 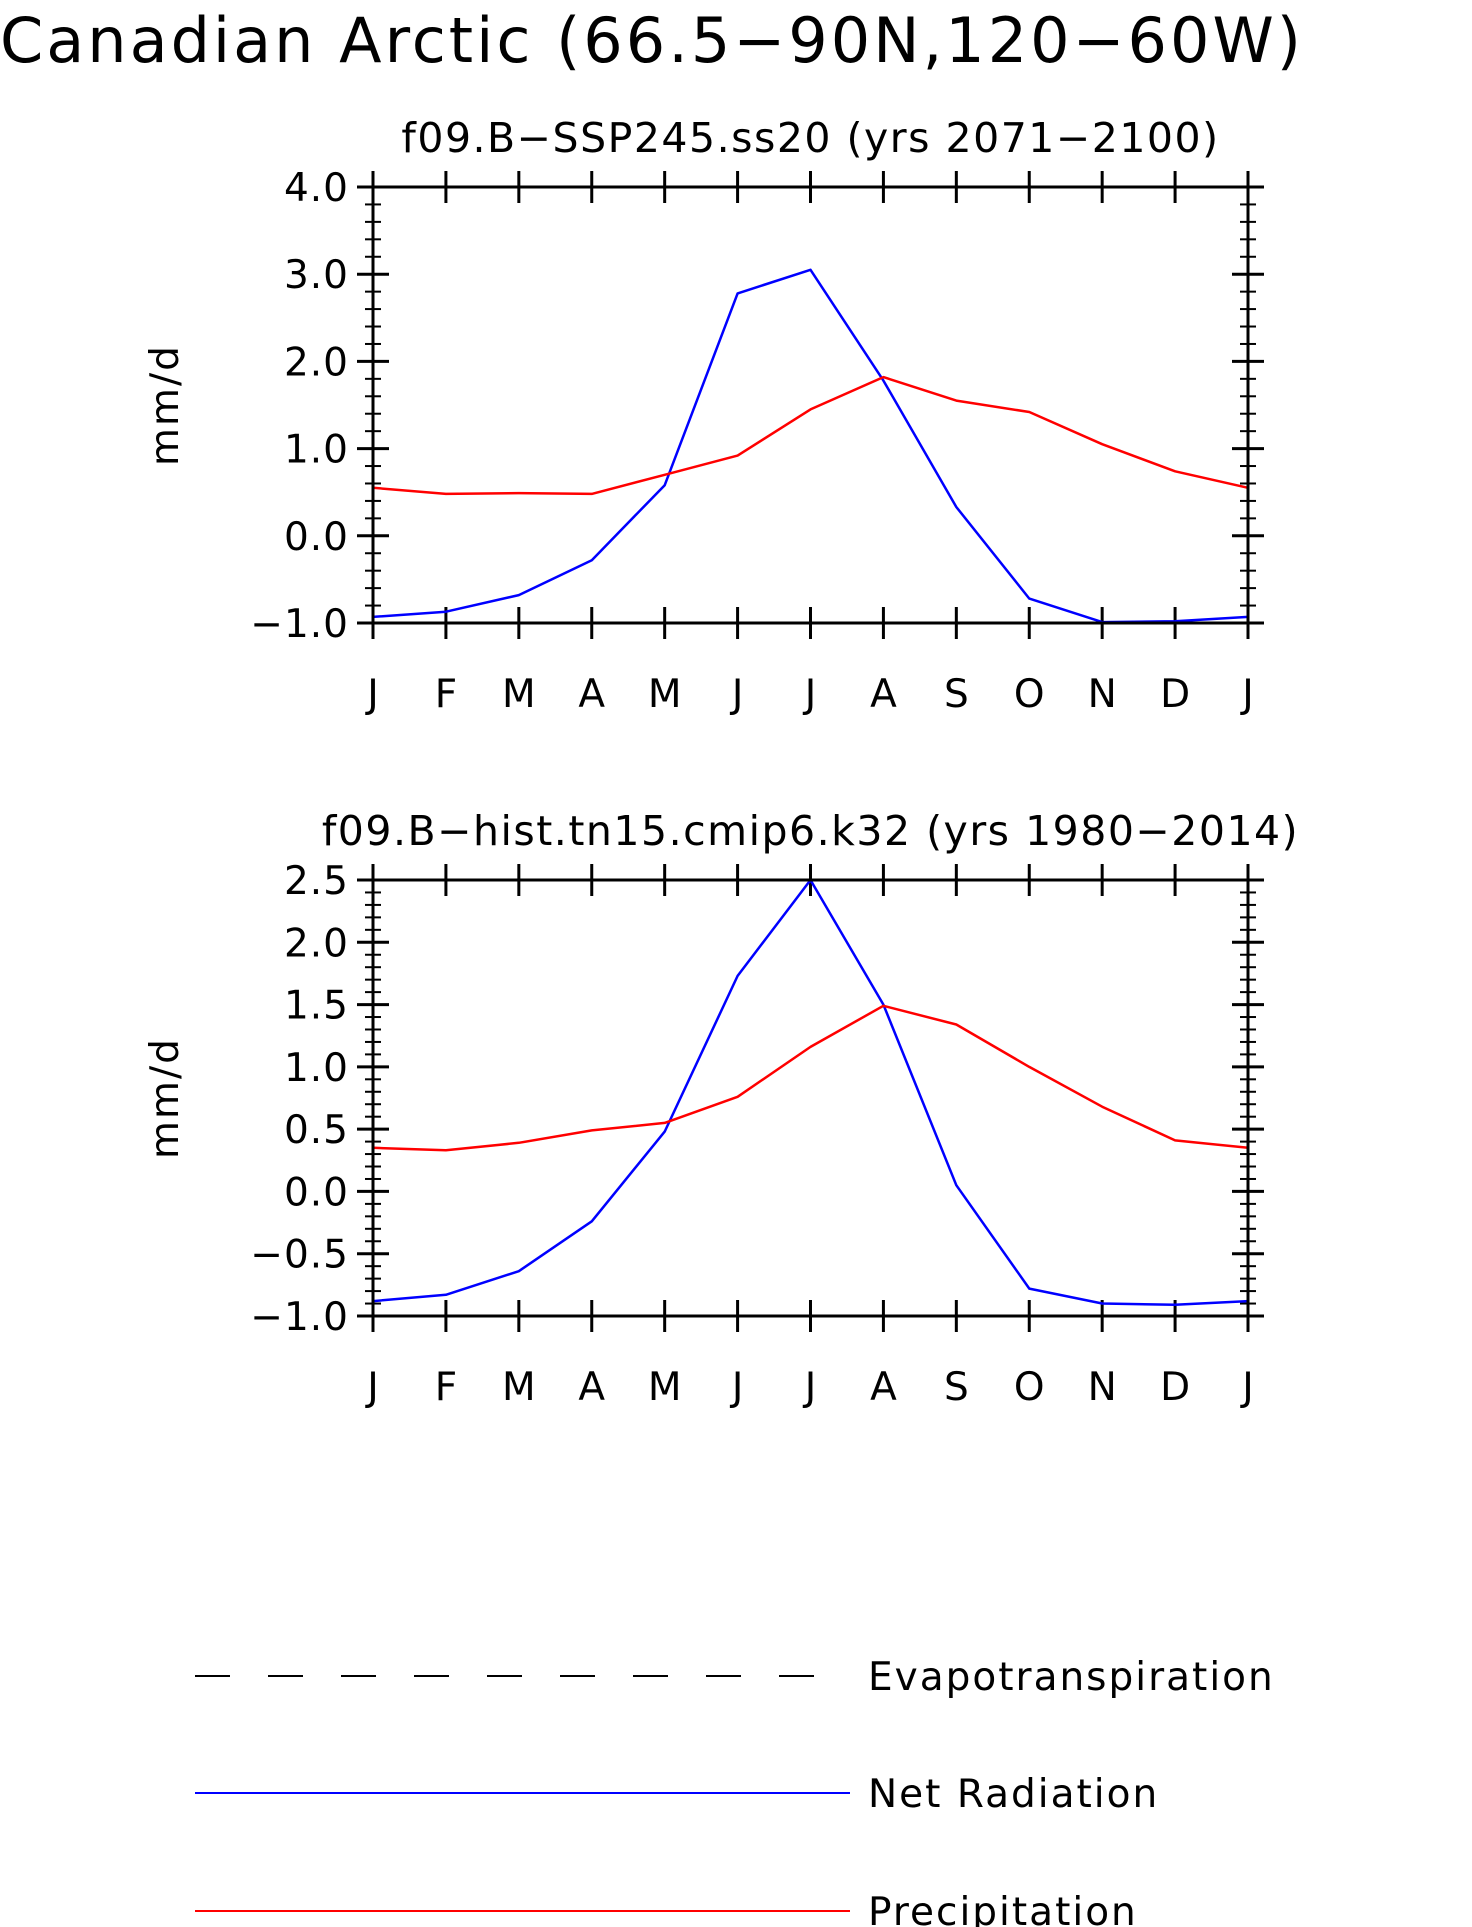 What do you see at coordinates (316, 881) in the screenshot?
I see `y-tick-label: 2.5` at bounding box center [316, 881].